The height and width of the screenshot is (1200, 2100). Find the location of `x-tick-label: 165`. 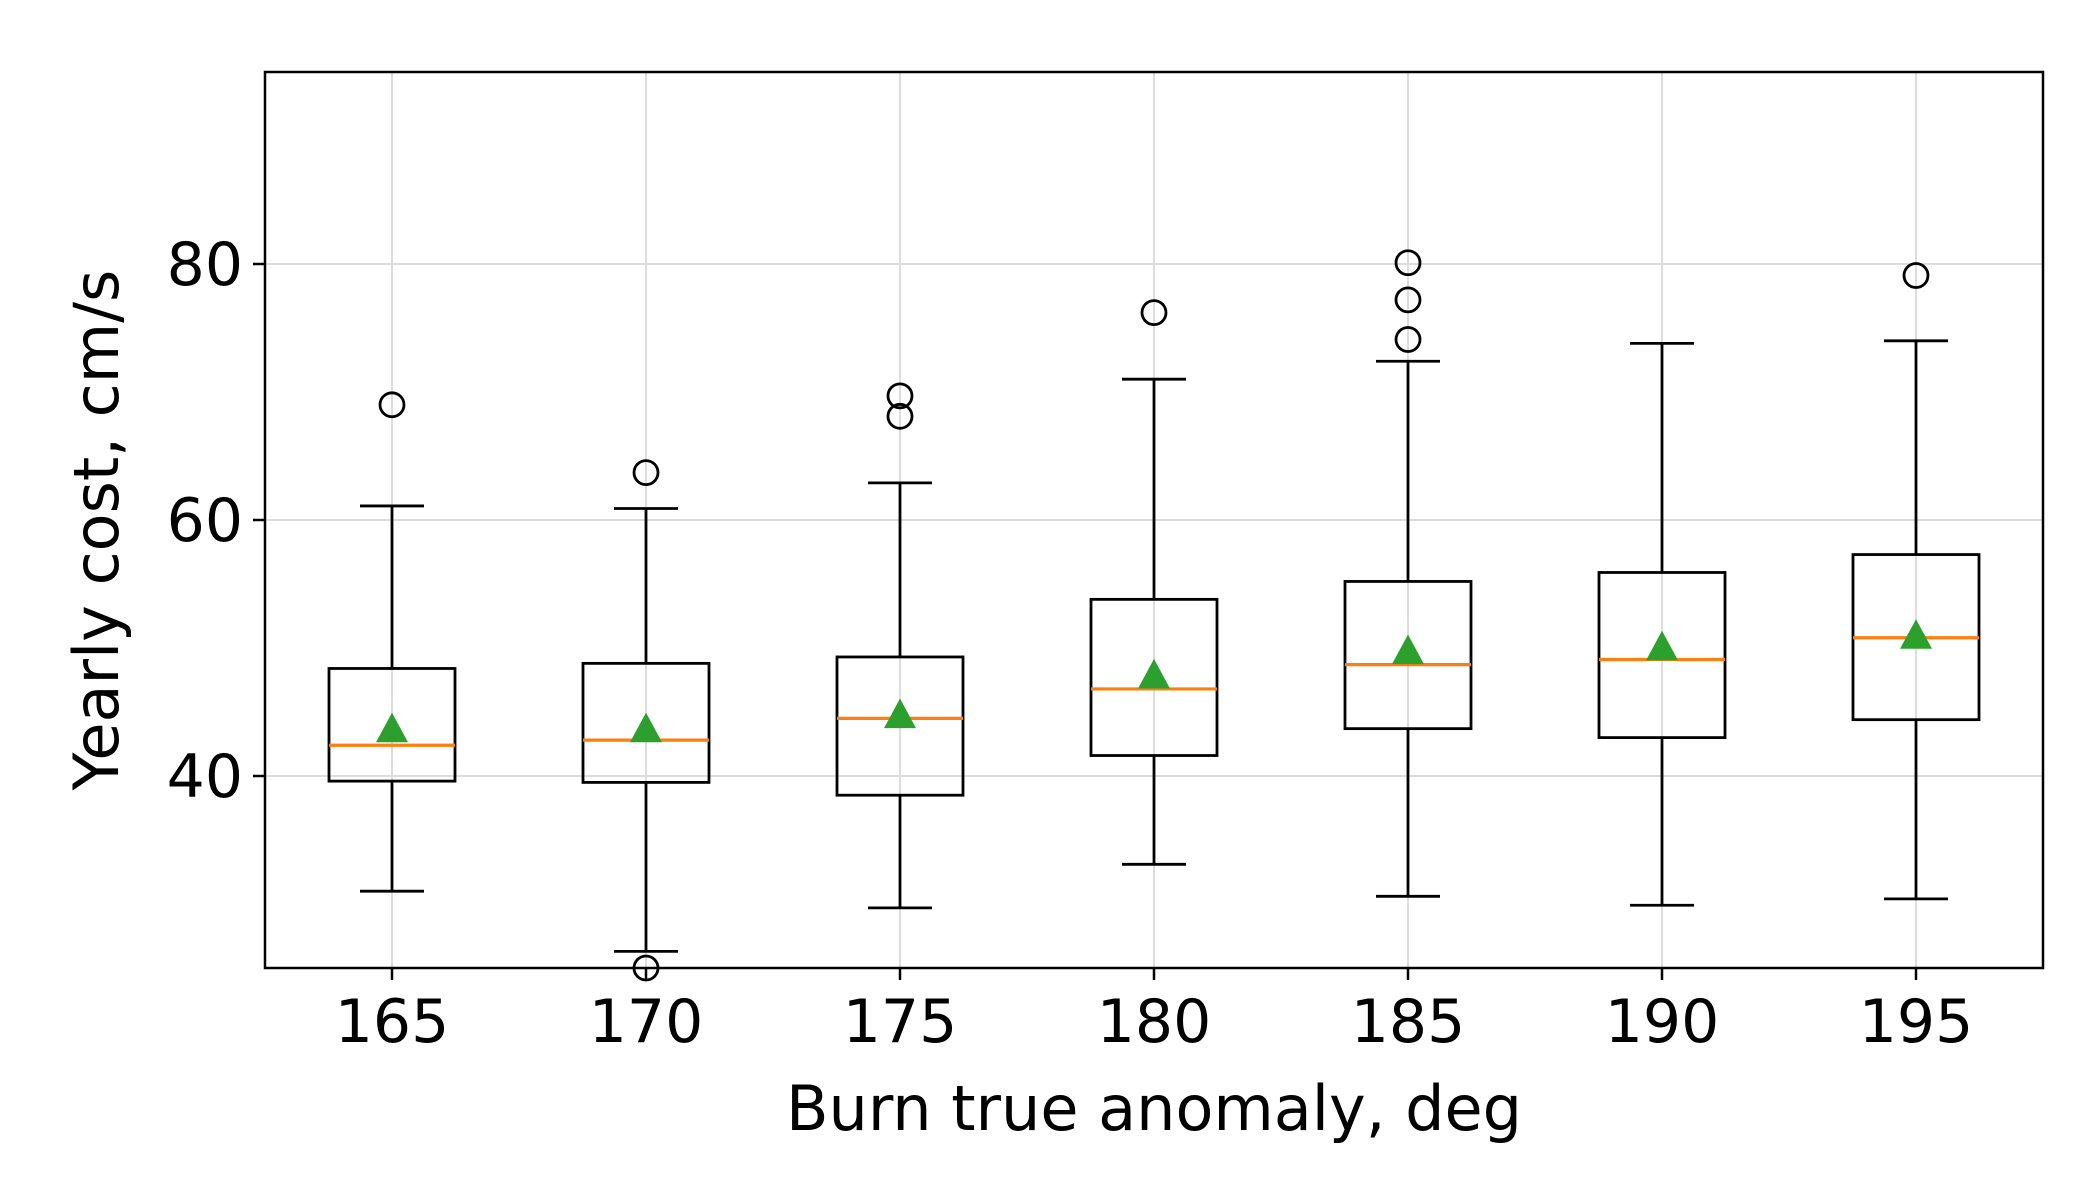

x-tick-label: 165 is located at coordinates (392, 1022).